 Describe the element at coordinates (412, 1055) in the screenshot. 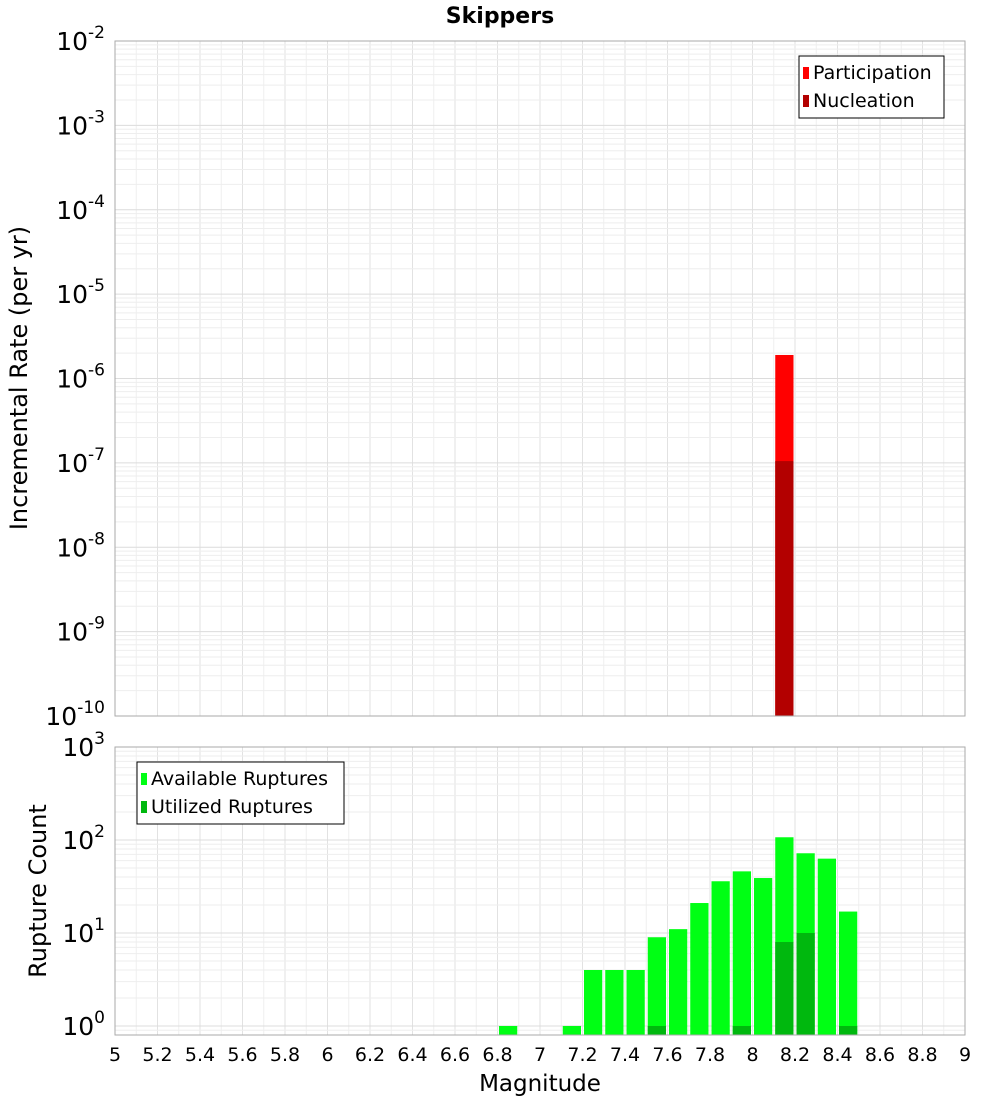

I see `x-tick-label: 6.4` at that location.